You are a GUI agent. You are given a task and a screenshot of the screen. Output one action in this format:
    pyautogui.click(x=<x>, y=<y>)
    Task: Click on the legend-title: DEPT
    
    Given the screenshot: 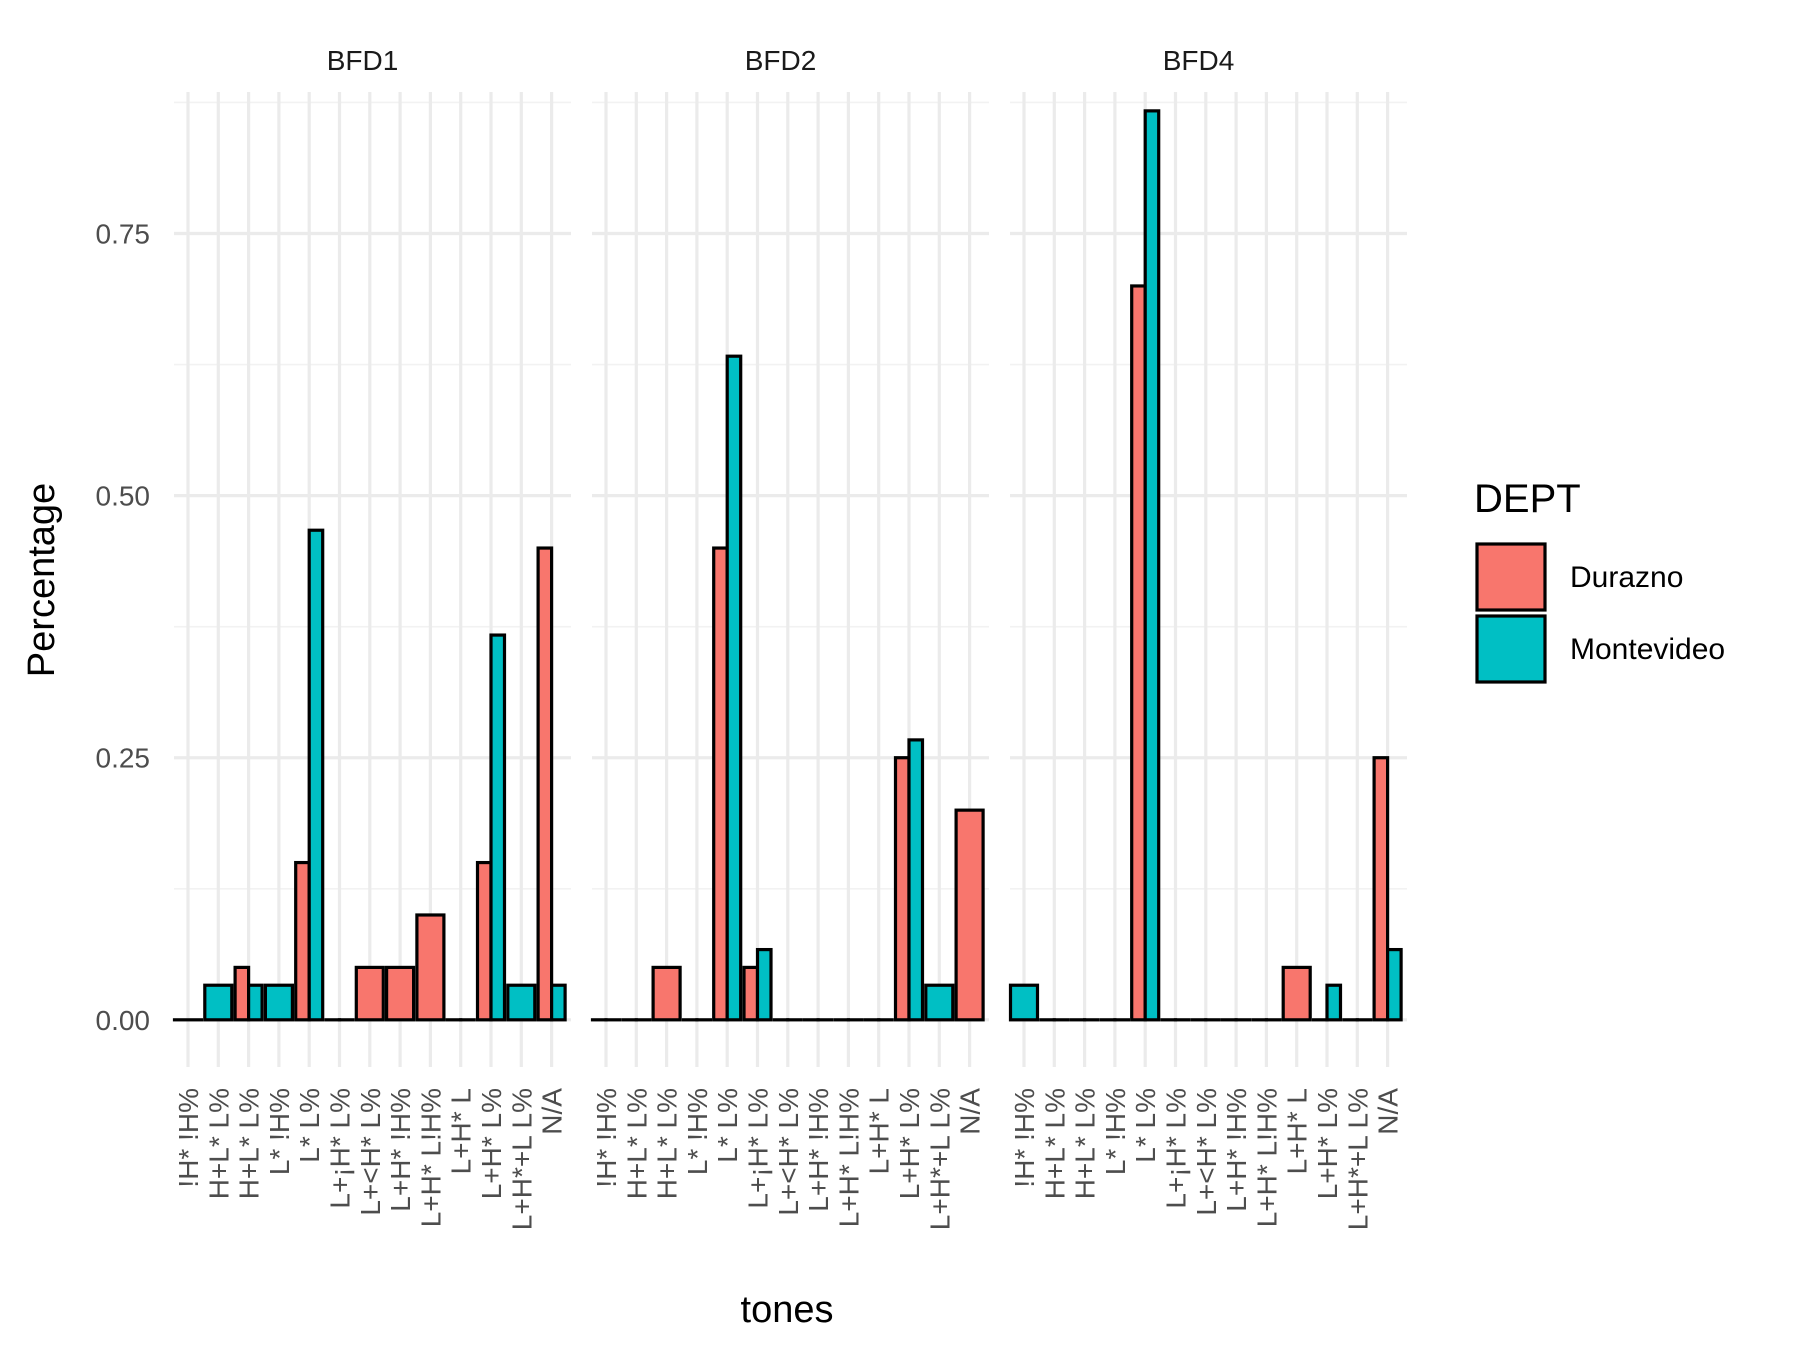 What is the action you would take?
    pyautogui.click(x=1527, y=499)
    